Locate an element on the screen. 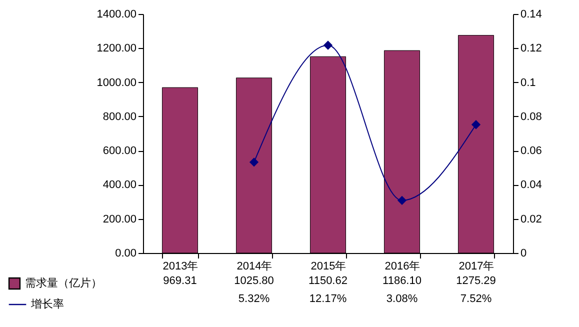 This screenshot has height=327, width=579. y-tick-label: 1000.00 is located at coordinates (116, 82).